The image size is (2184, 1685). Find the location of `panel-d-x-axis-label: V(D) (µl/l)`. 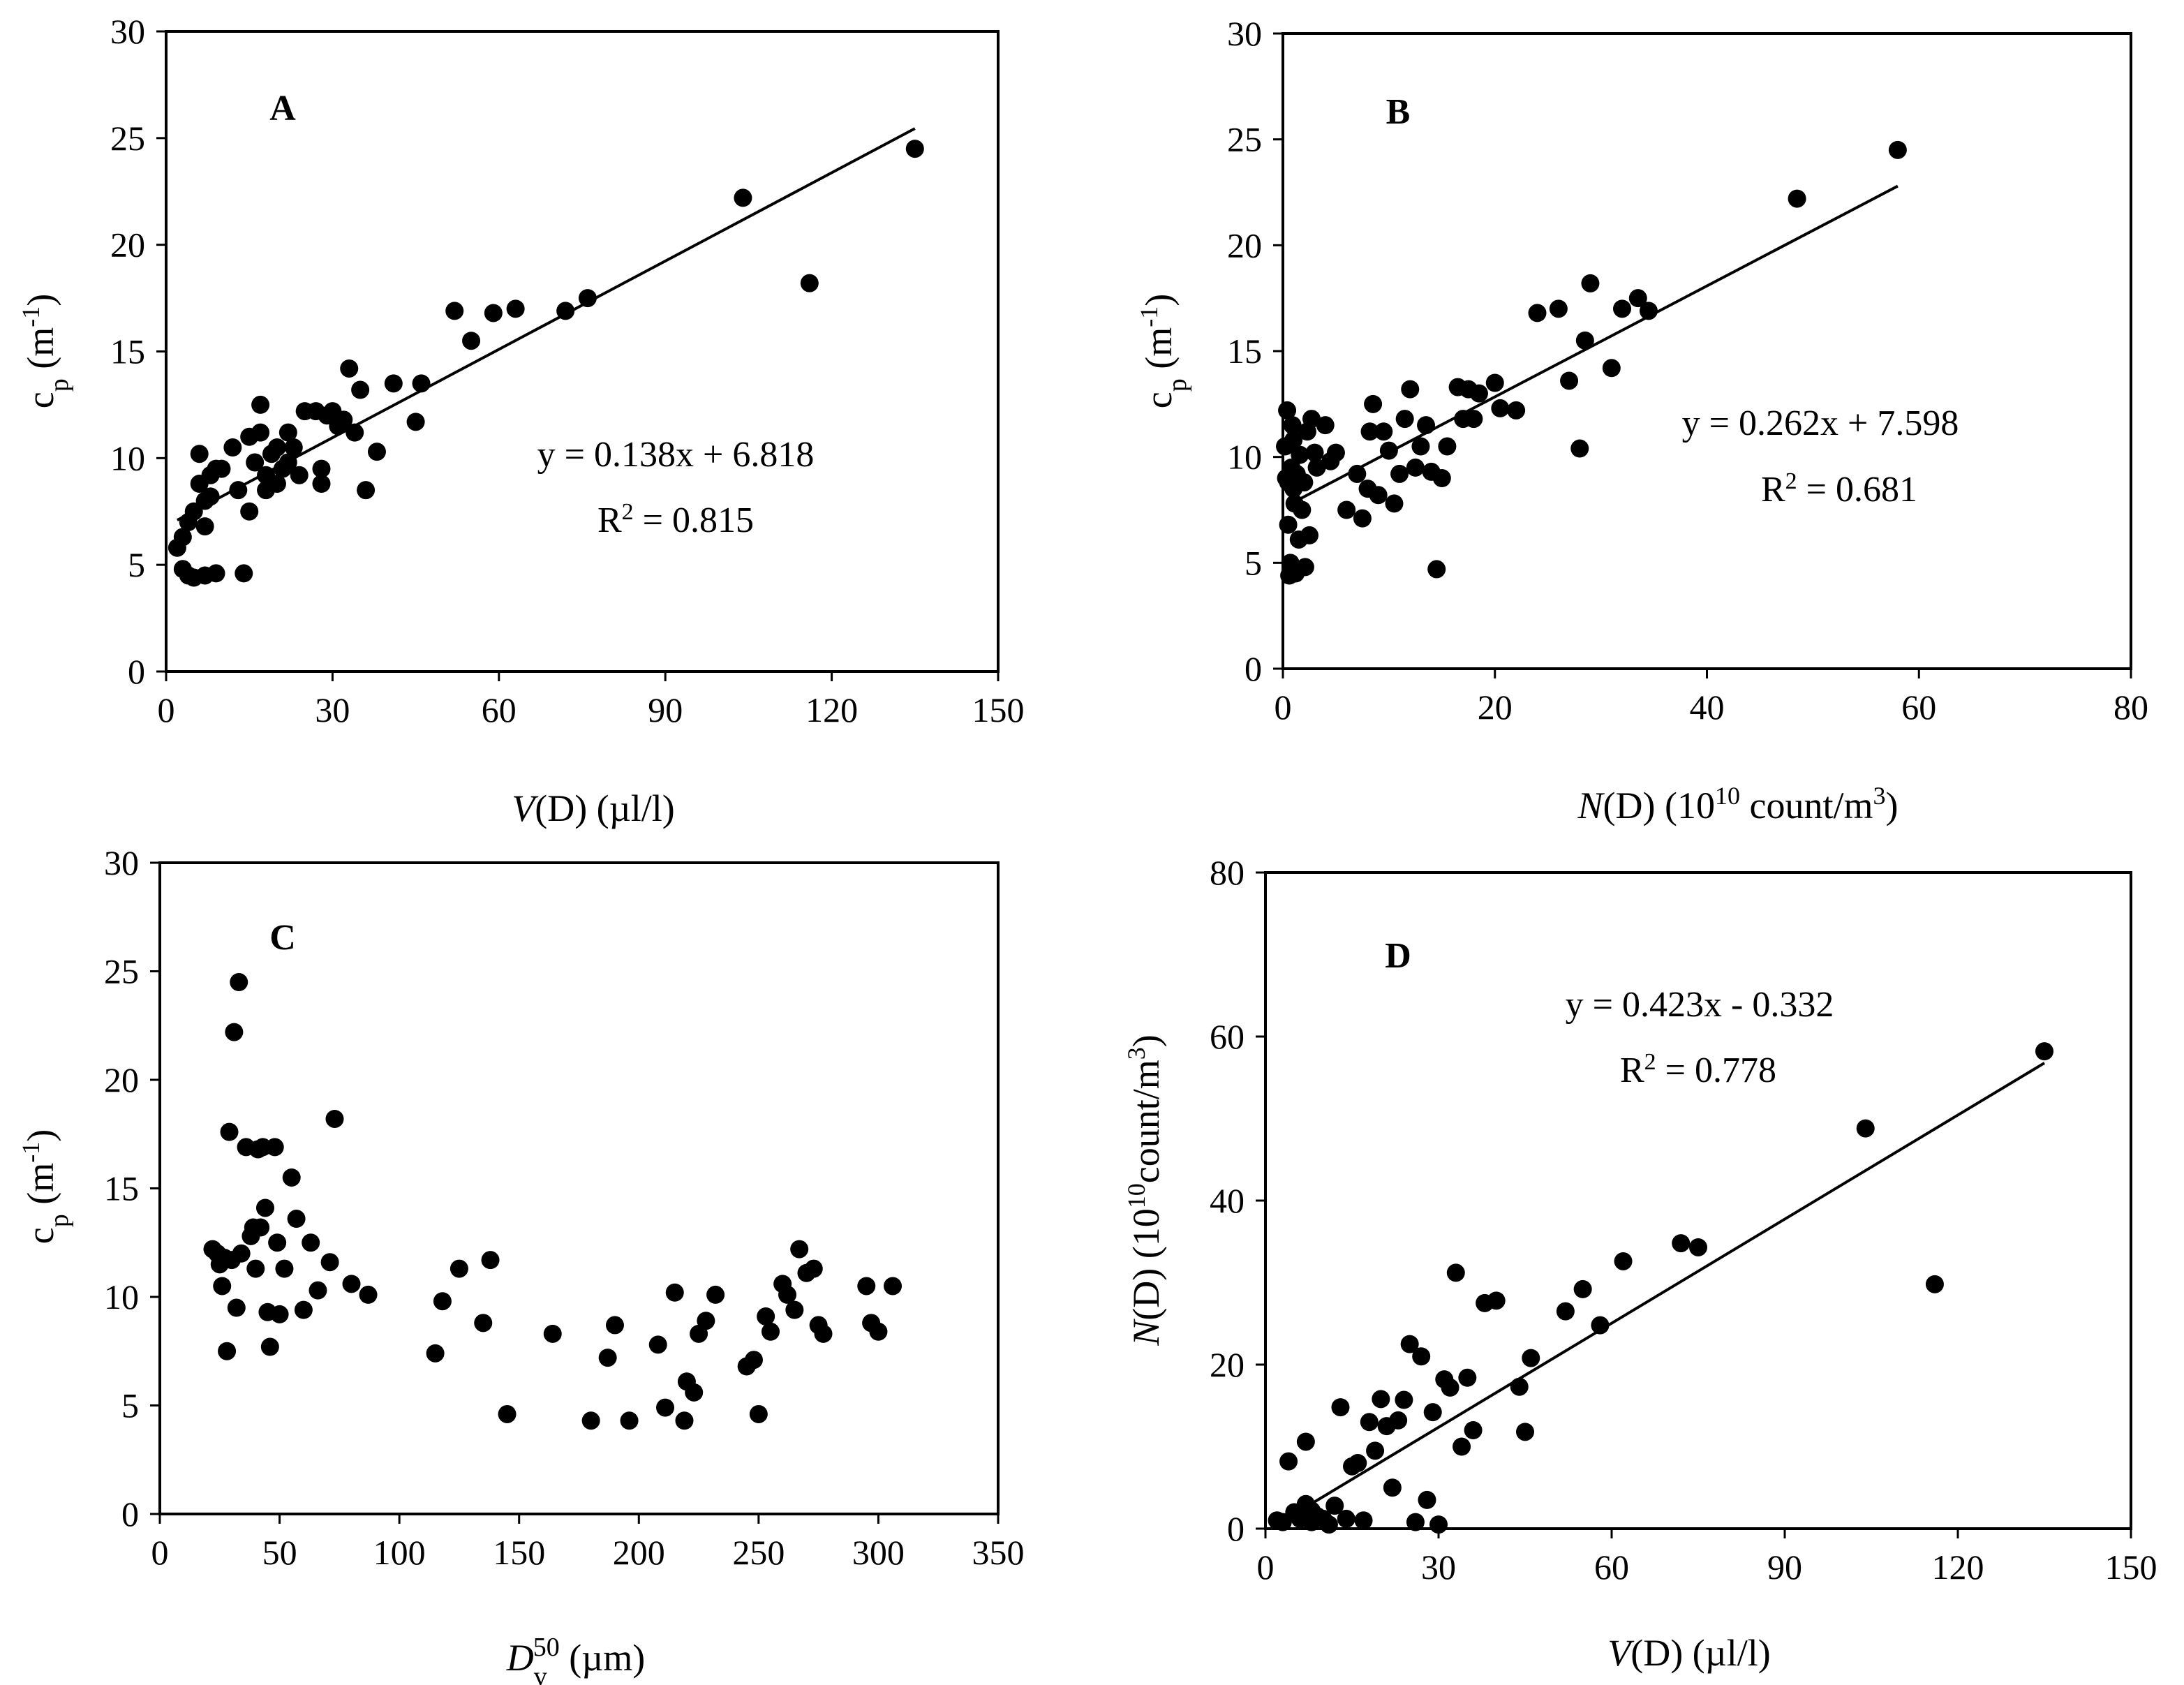

panel-d-x-axis-label: V(D) (µl/l) is located at coordinates (1689, 1653).